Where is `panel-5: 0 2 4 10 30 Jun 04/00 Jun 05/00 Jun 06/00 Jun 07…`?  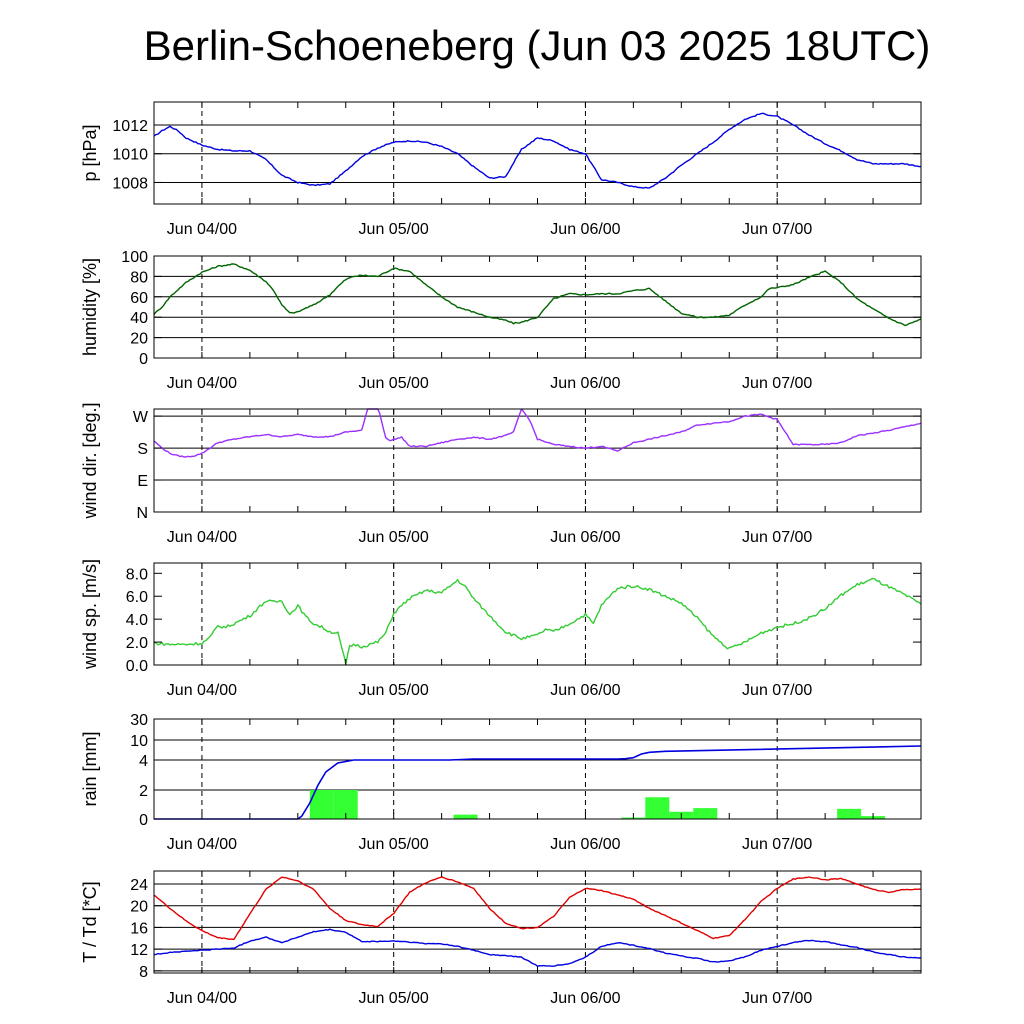
panel-5: 0 2 4 10 30 Jun 04/00 Jun 05/00 Jun 06/00 Jun 07… is located at coordinates (501, 782).